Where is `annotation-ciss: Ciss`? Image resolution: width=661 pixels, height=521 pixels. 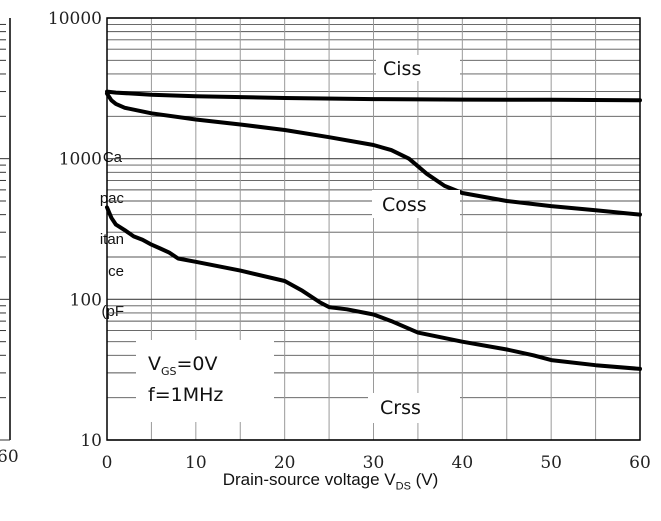
annotation-ciss: Ciss is located at coordinates (418, 68).